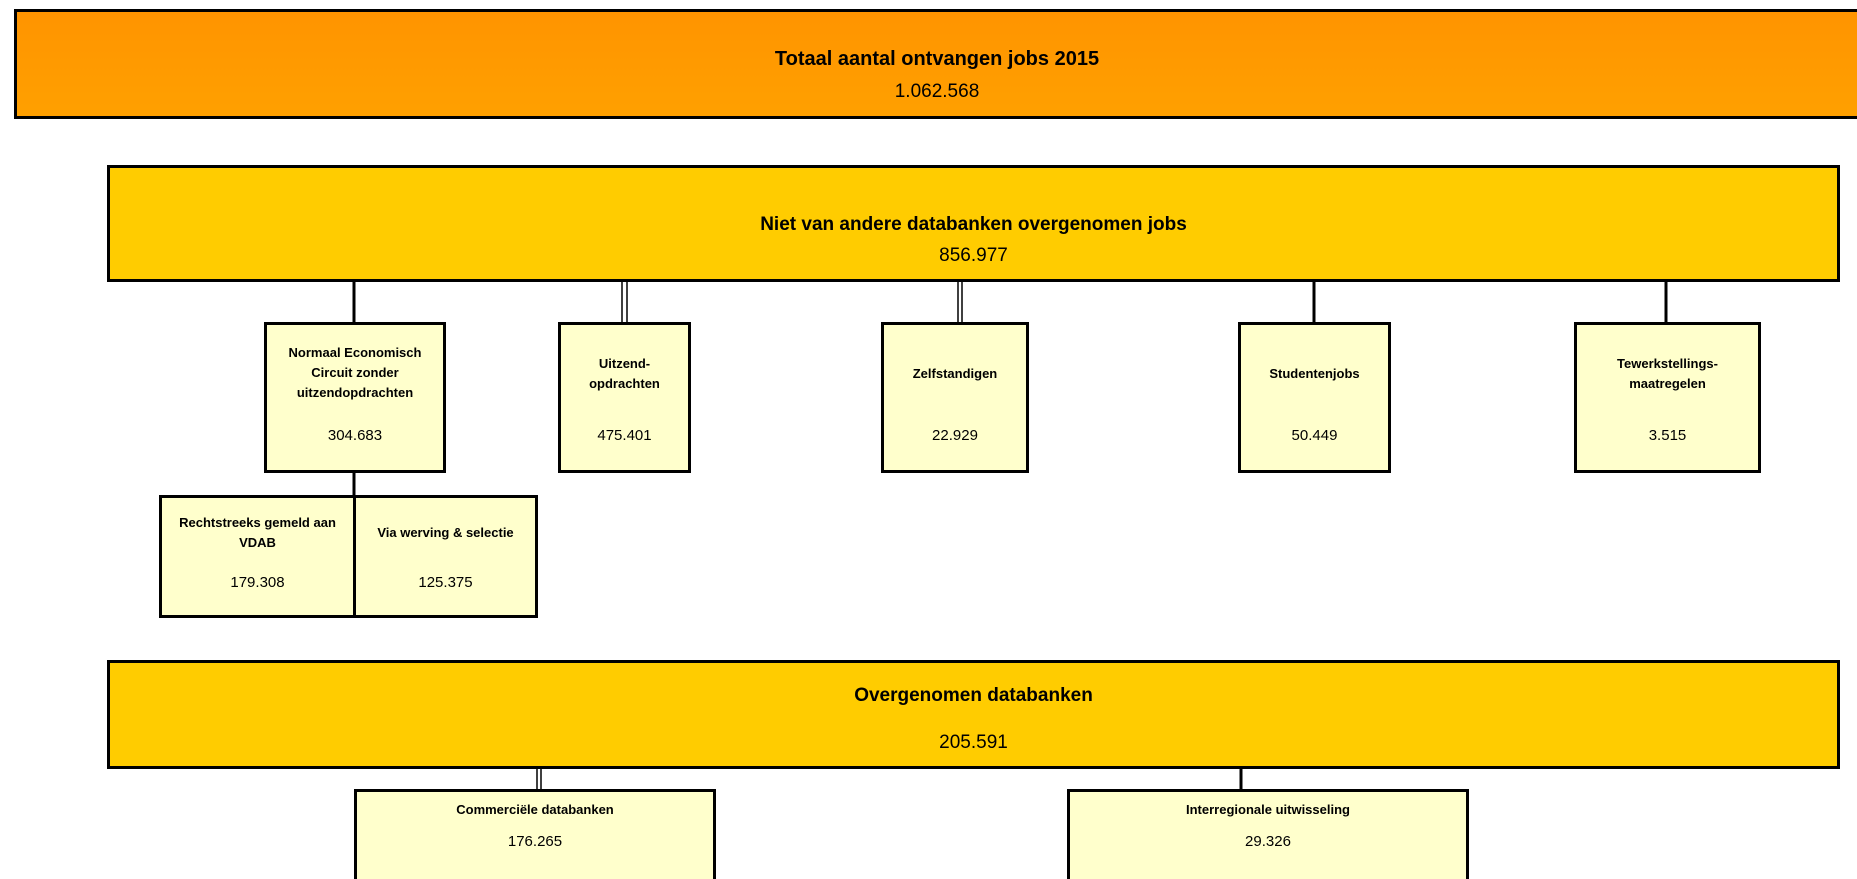  I want to click on category-value: 176.265, so click(535, 841).